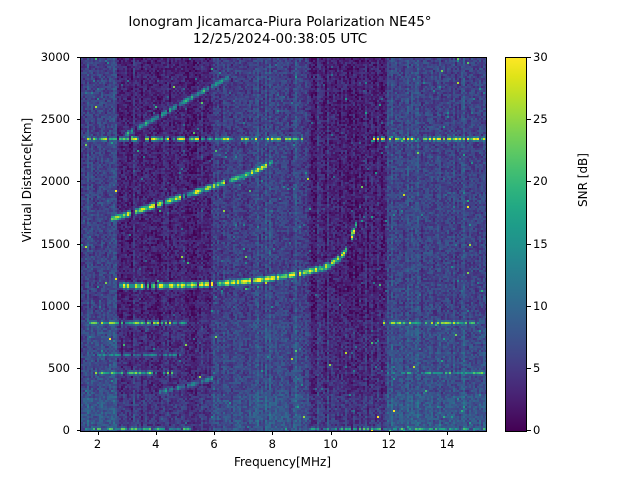 This screenshot has height=480, width=640. Describe the element at coordinates (55, 119) in the screenshot. I see `y-tick-label: 2500` at that location.